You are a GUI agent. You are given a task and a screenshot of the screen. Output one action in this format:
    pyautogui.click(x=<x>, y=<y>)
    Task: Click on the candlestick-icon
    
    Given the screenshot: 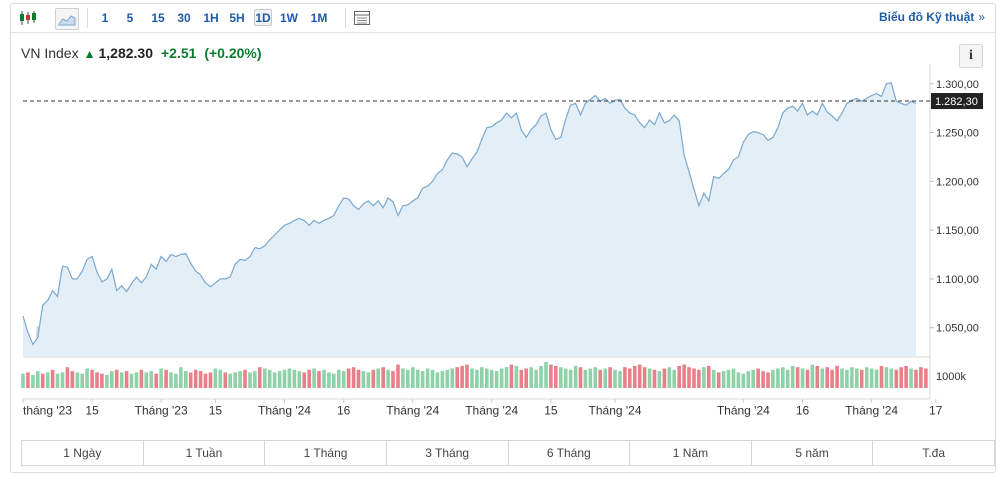 What is the action you would take?
    pyautogui.click(x=28, y=18)
    